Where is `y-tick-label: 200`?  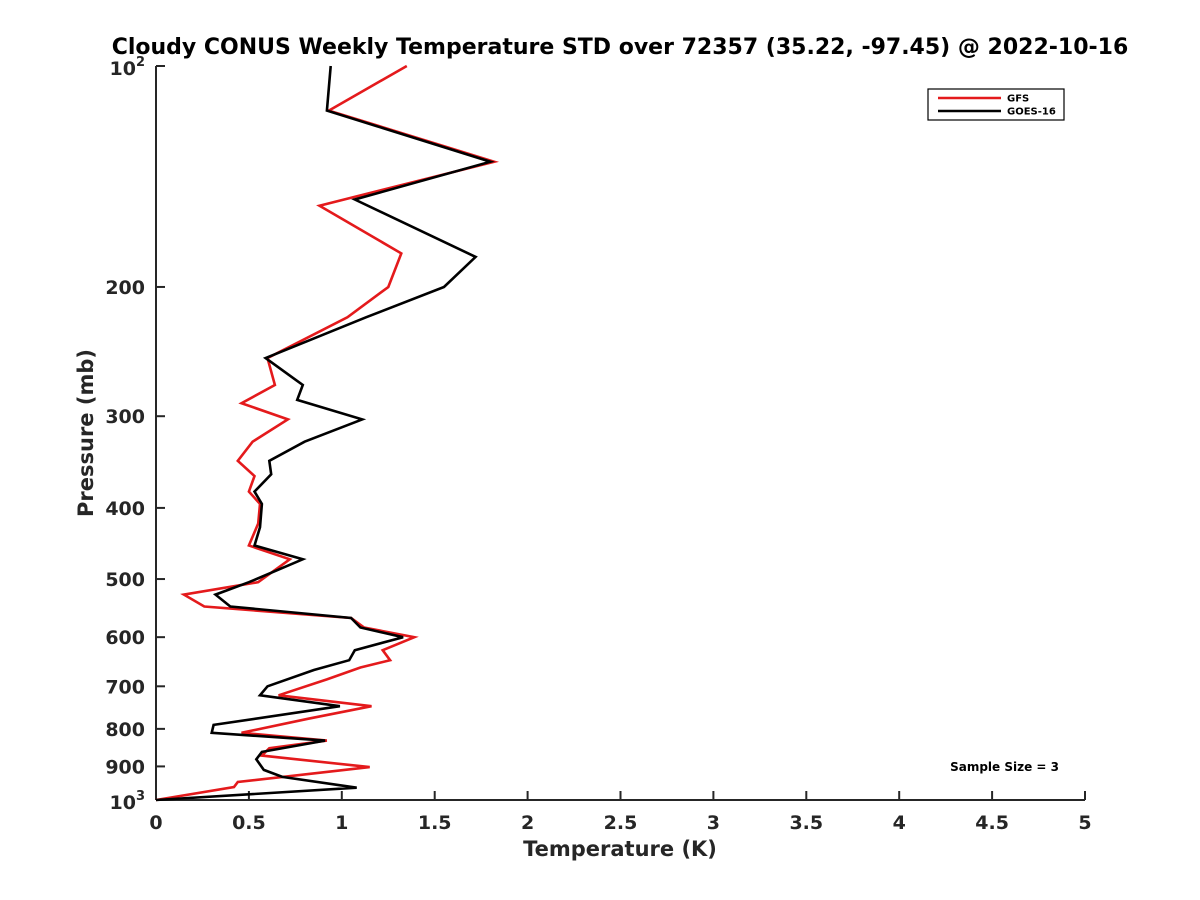 y-tick-label: 200 is located at coordinates (125, 288).